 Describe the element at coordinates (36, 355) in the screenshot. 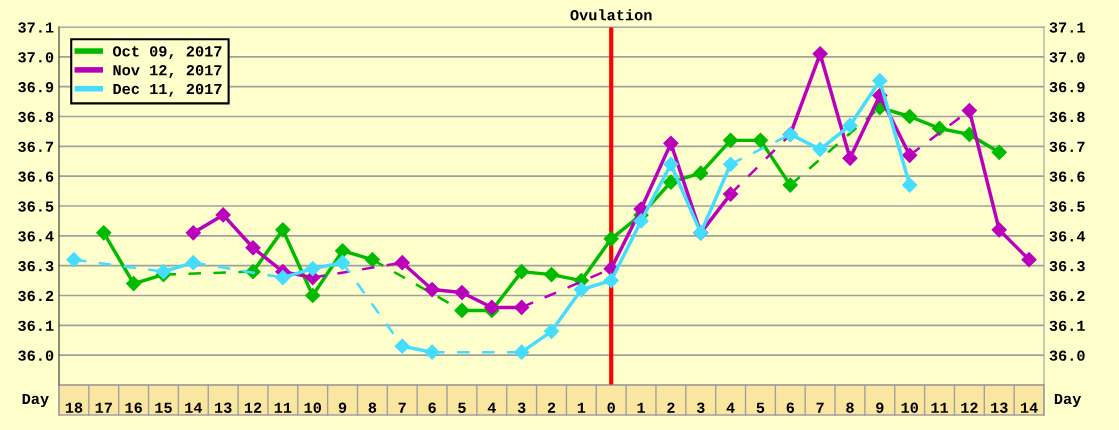

I see `y-tick-label: 36.0` at that location.